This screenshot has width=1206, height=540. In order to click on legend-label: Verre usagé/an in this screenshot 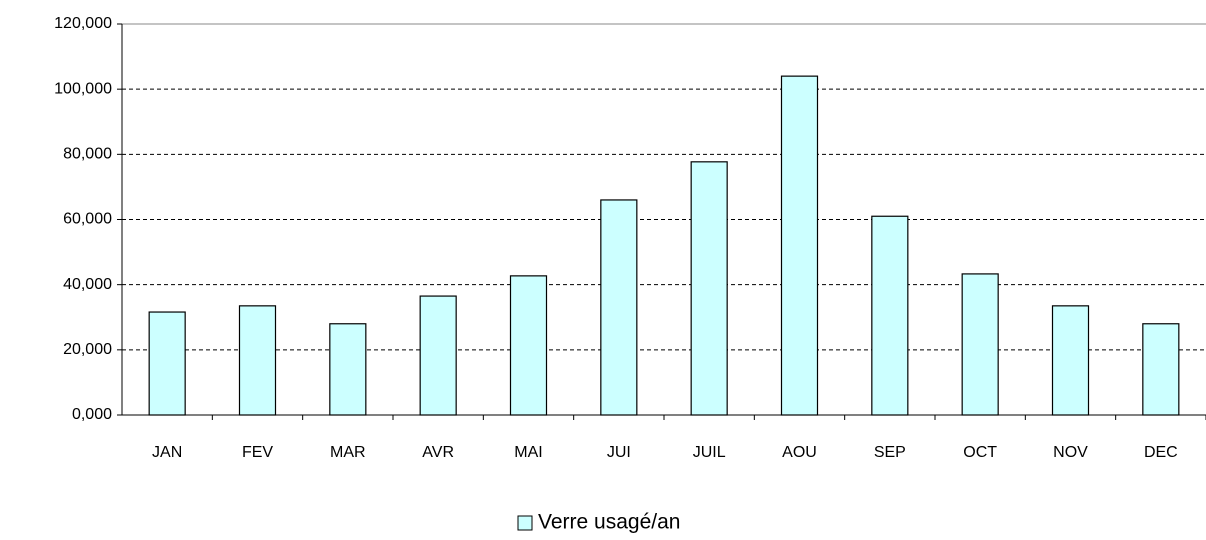, I will do `click(609, 522)`.